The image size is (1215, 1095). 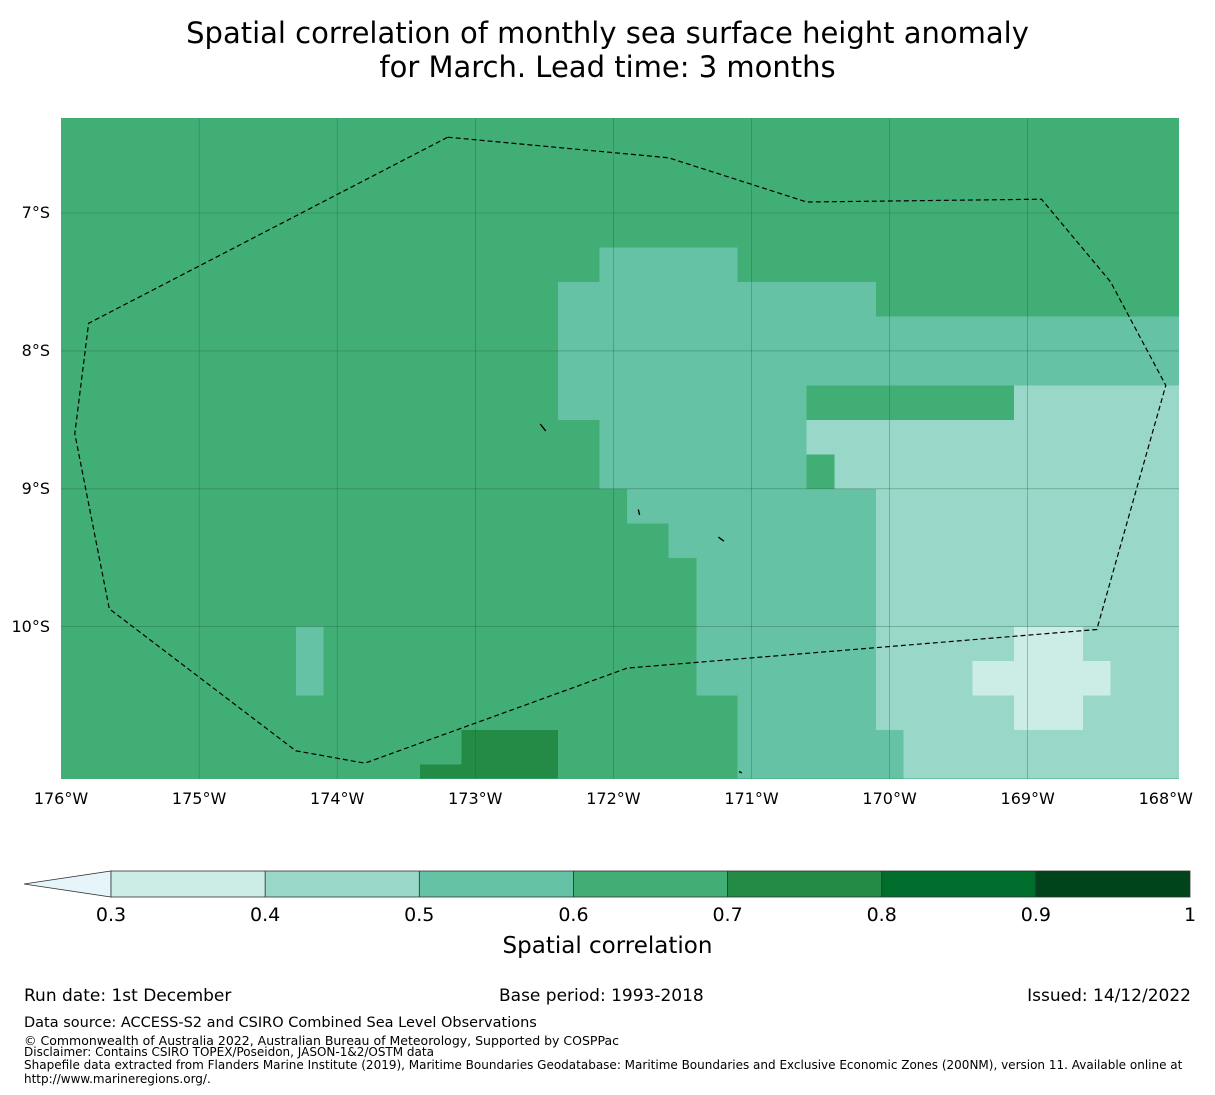 What do you see at coordinates (601, 996) in the screenshot?
I see `base-period: Base period: 1993-2018` at bounding box center [601, 996].